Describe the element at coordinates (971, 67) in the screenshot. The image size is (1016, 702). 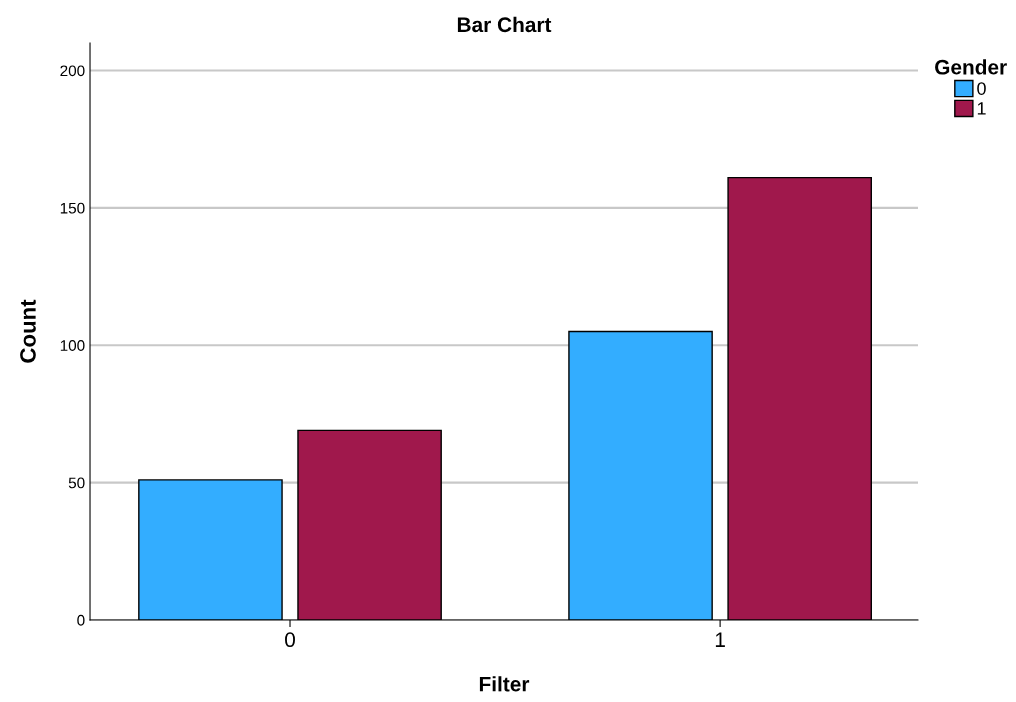
I see `legend-title: Gender` at that location.